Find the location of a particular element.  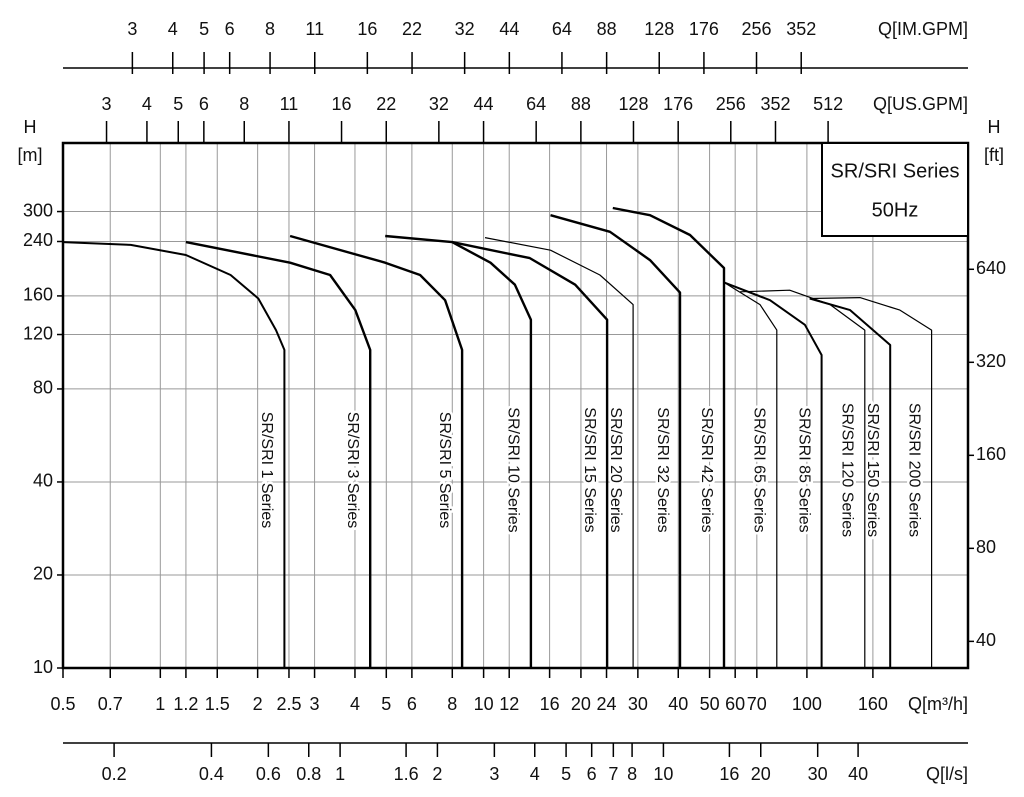

x-tick-label: 60 is located at coordinates (735, 704).